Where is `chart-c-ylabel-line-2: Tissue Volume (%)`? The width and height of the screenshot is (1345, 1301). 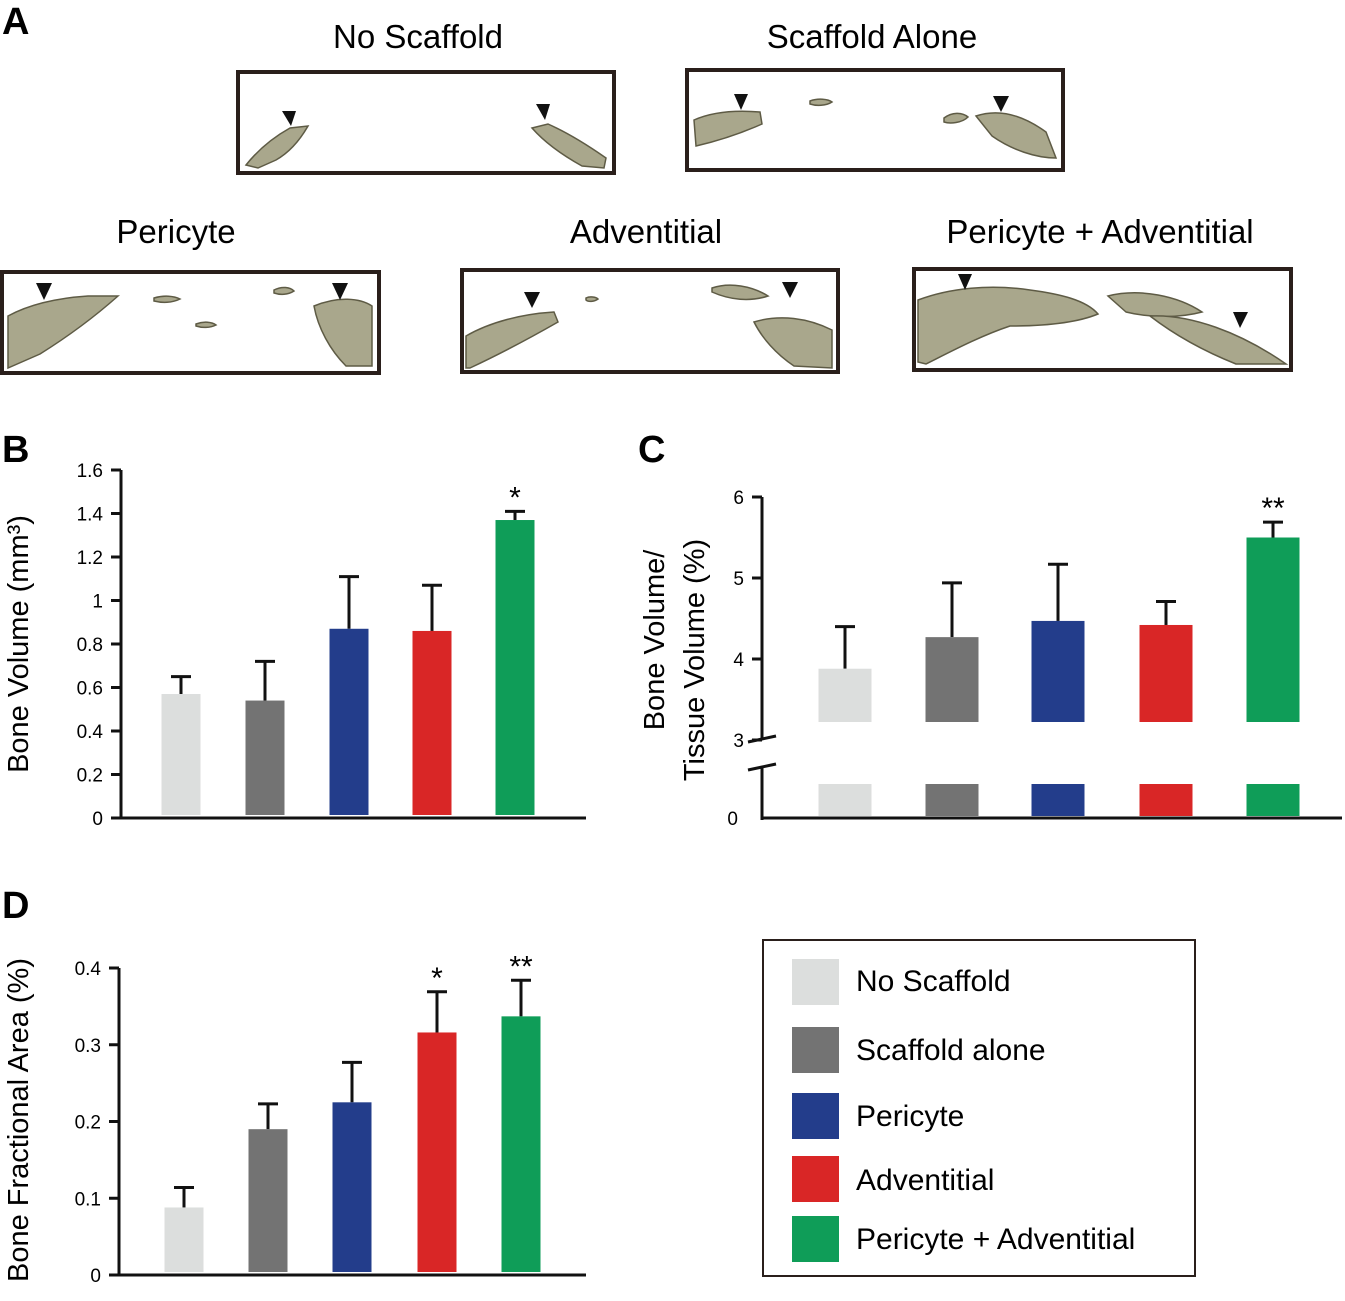
chart-c-ylabel-line-2: Tissue Volume (%) is located at coordinates (695, 660).